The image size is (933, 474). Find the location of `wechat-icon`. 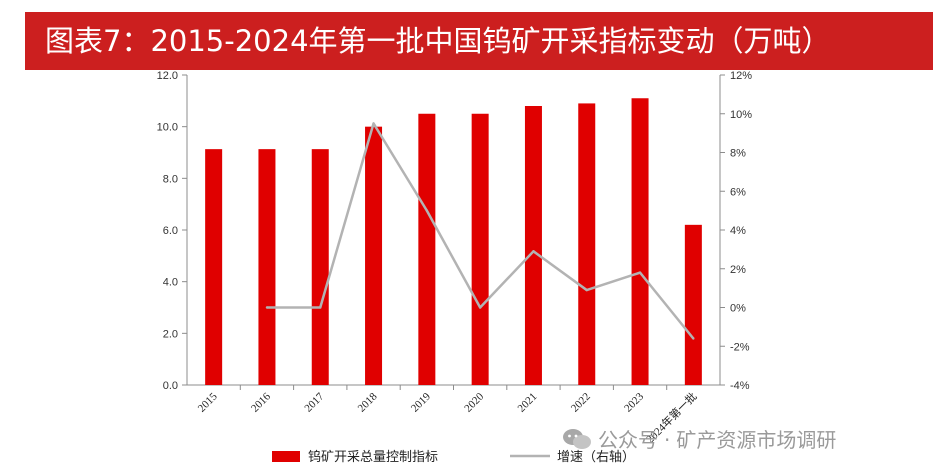

wechat-icon is located at coordinates (577, 439).